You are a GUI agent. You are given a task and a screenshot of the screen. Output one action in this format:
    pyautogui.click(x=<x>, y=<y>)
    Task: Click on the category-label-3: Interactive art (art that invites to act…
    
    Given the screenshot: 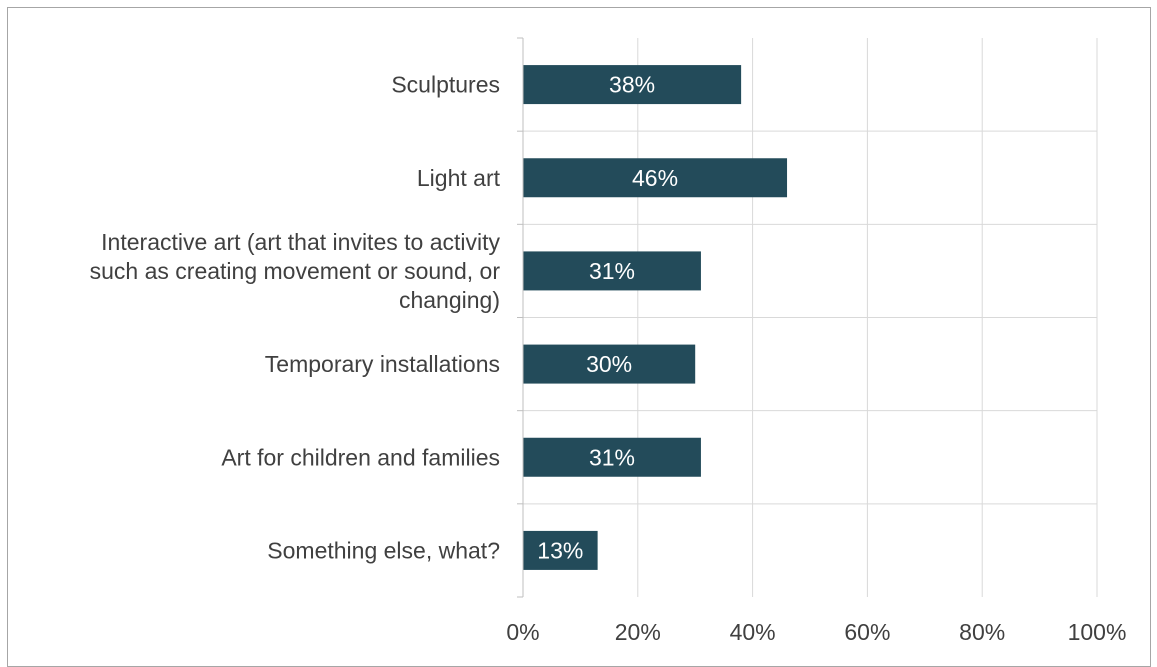 What is the action you would take?
    pyautogui.click(x=295, y=271)
    